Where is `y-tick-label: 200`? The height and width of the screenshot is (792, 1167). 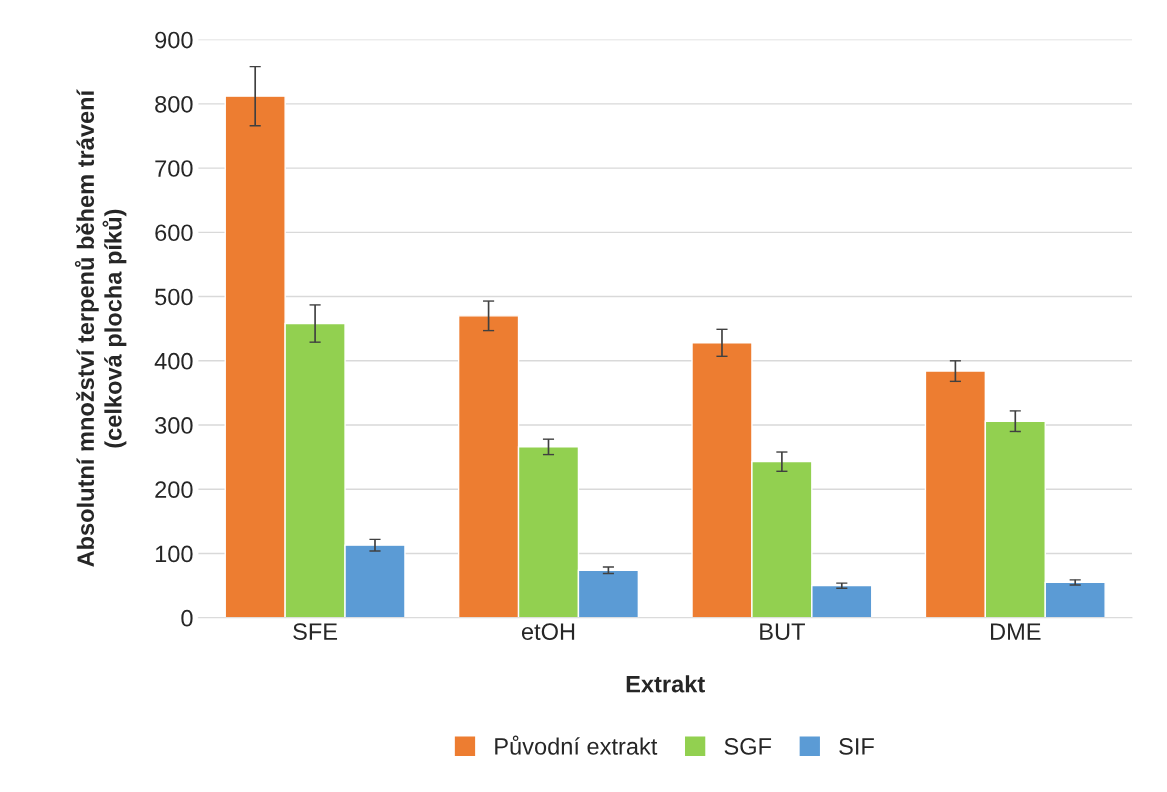 y-tick-label: 200 is located at coordinates (174, 490).